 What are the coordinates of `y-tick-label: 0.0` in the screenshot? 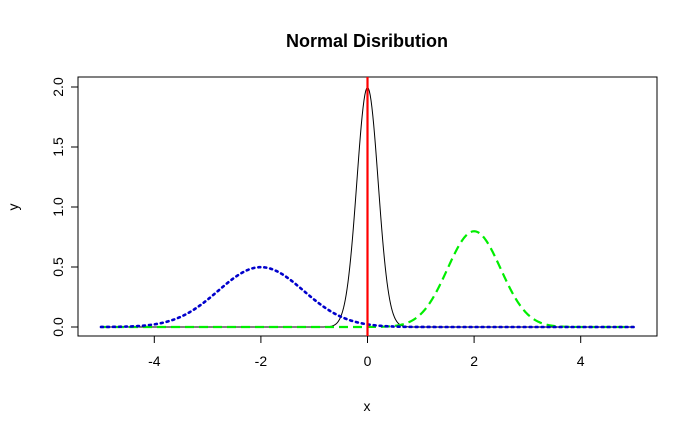 It's located at (58, 327).